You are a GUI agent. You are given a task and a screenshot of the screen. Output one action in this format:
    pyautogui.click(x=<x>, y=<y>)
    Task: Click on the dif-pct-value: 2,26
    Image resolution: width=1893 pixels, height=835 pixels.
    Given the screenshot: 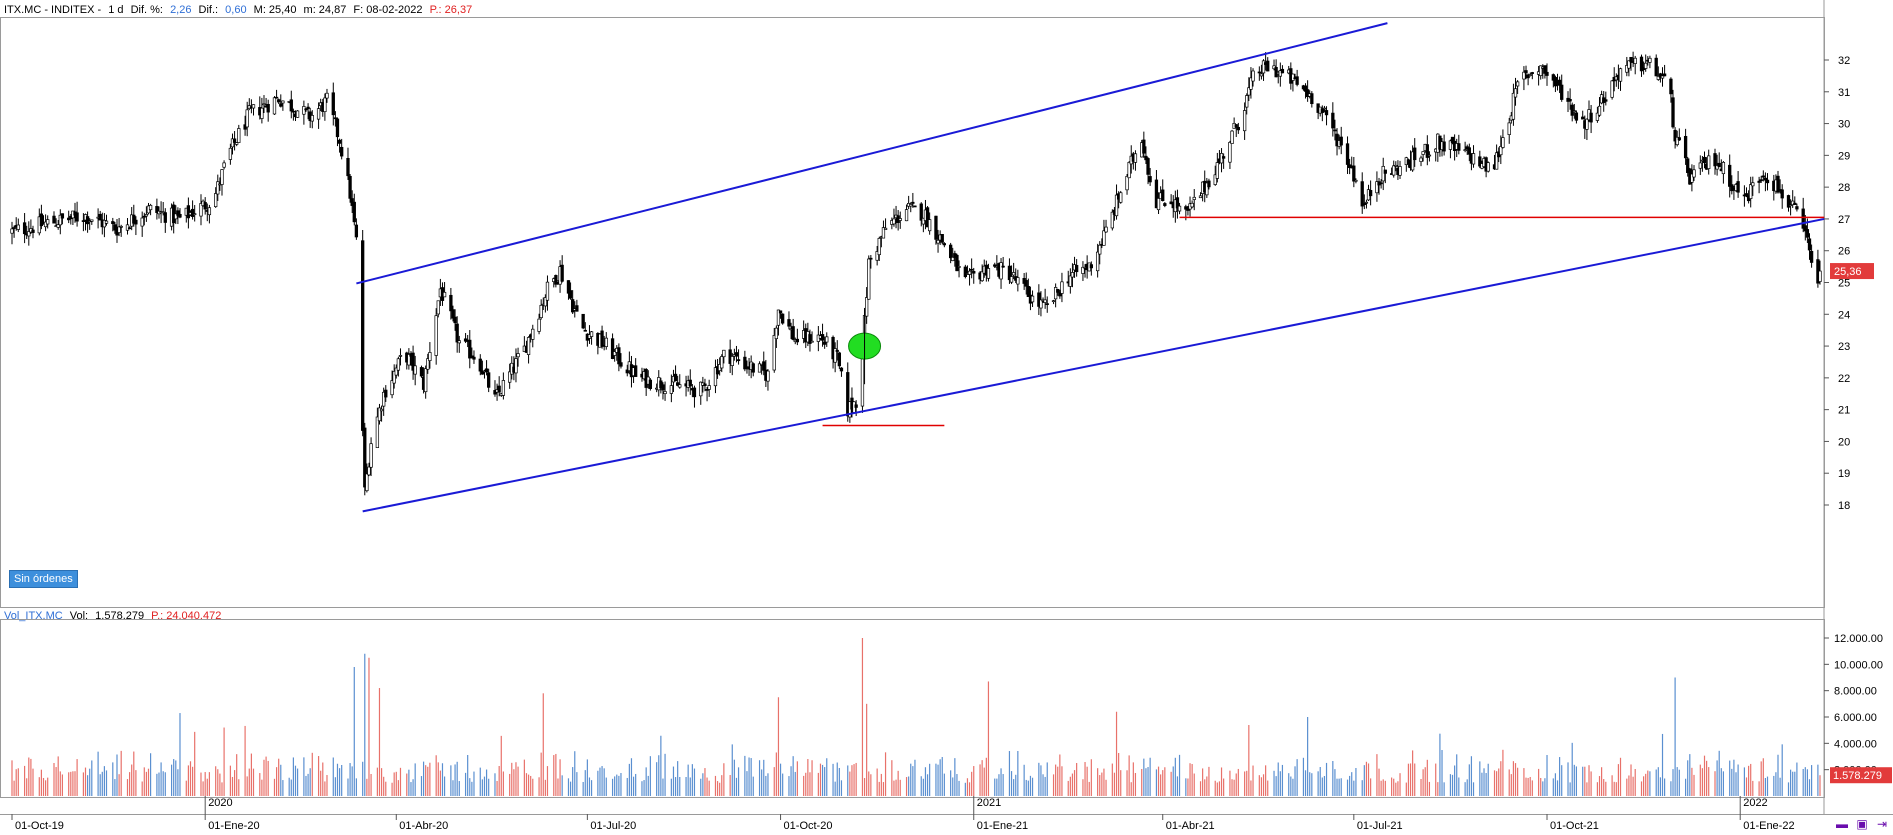 What is the action you would take?
    pyautogui.click(x=181, y=10)
    